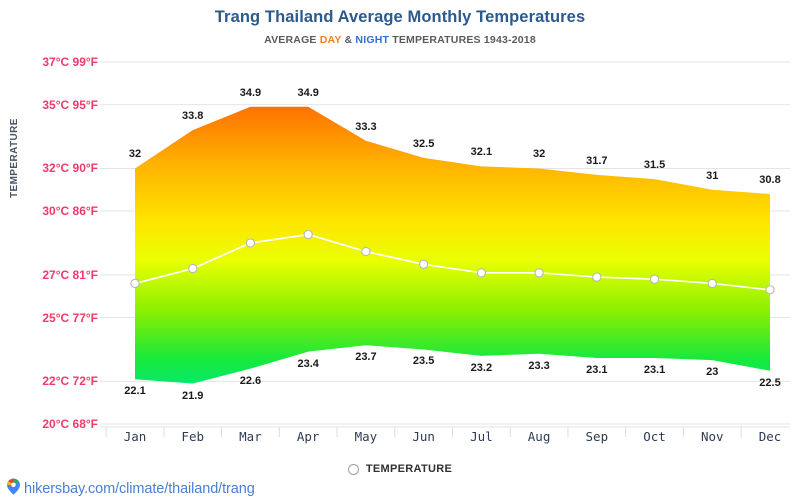 This screenshot has height=500, width=800. I want to click on day-value-jul: 32.1, so click(481, 152).